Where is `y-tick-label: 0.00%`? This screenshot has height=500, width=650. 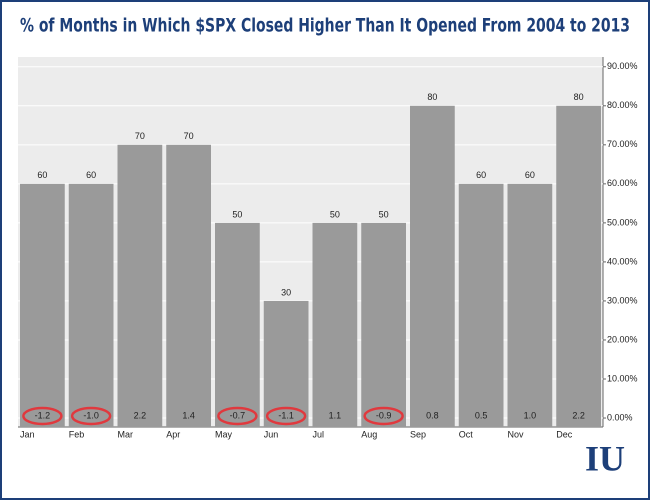
y-tick-label: 0.00% is located at coordinates (620, 417).